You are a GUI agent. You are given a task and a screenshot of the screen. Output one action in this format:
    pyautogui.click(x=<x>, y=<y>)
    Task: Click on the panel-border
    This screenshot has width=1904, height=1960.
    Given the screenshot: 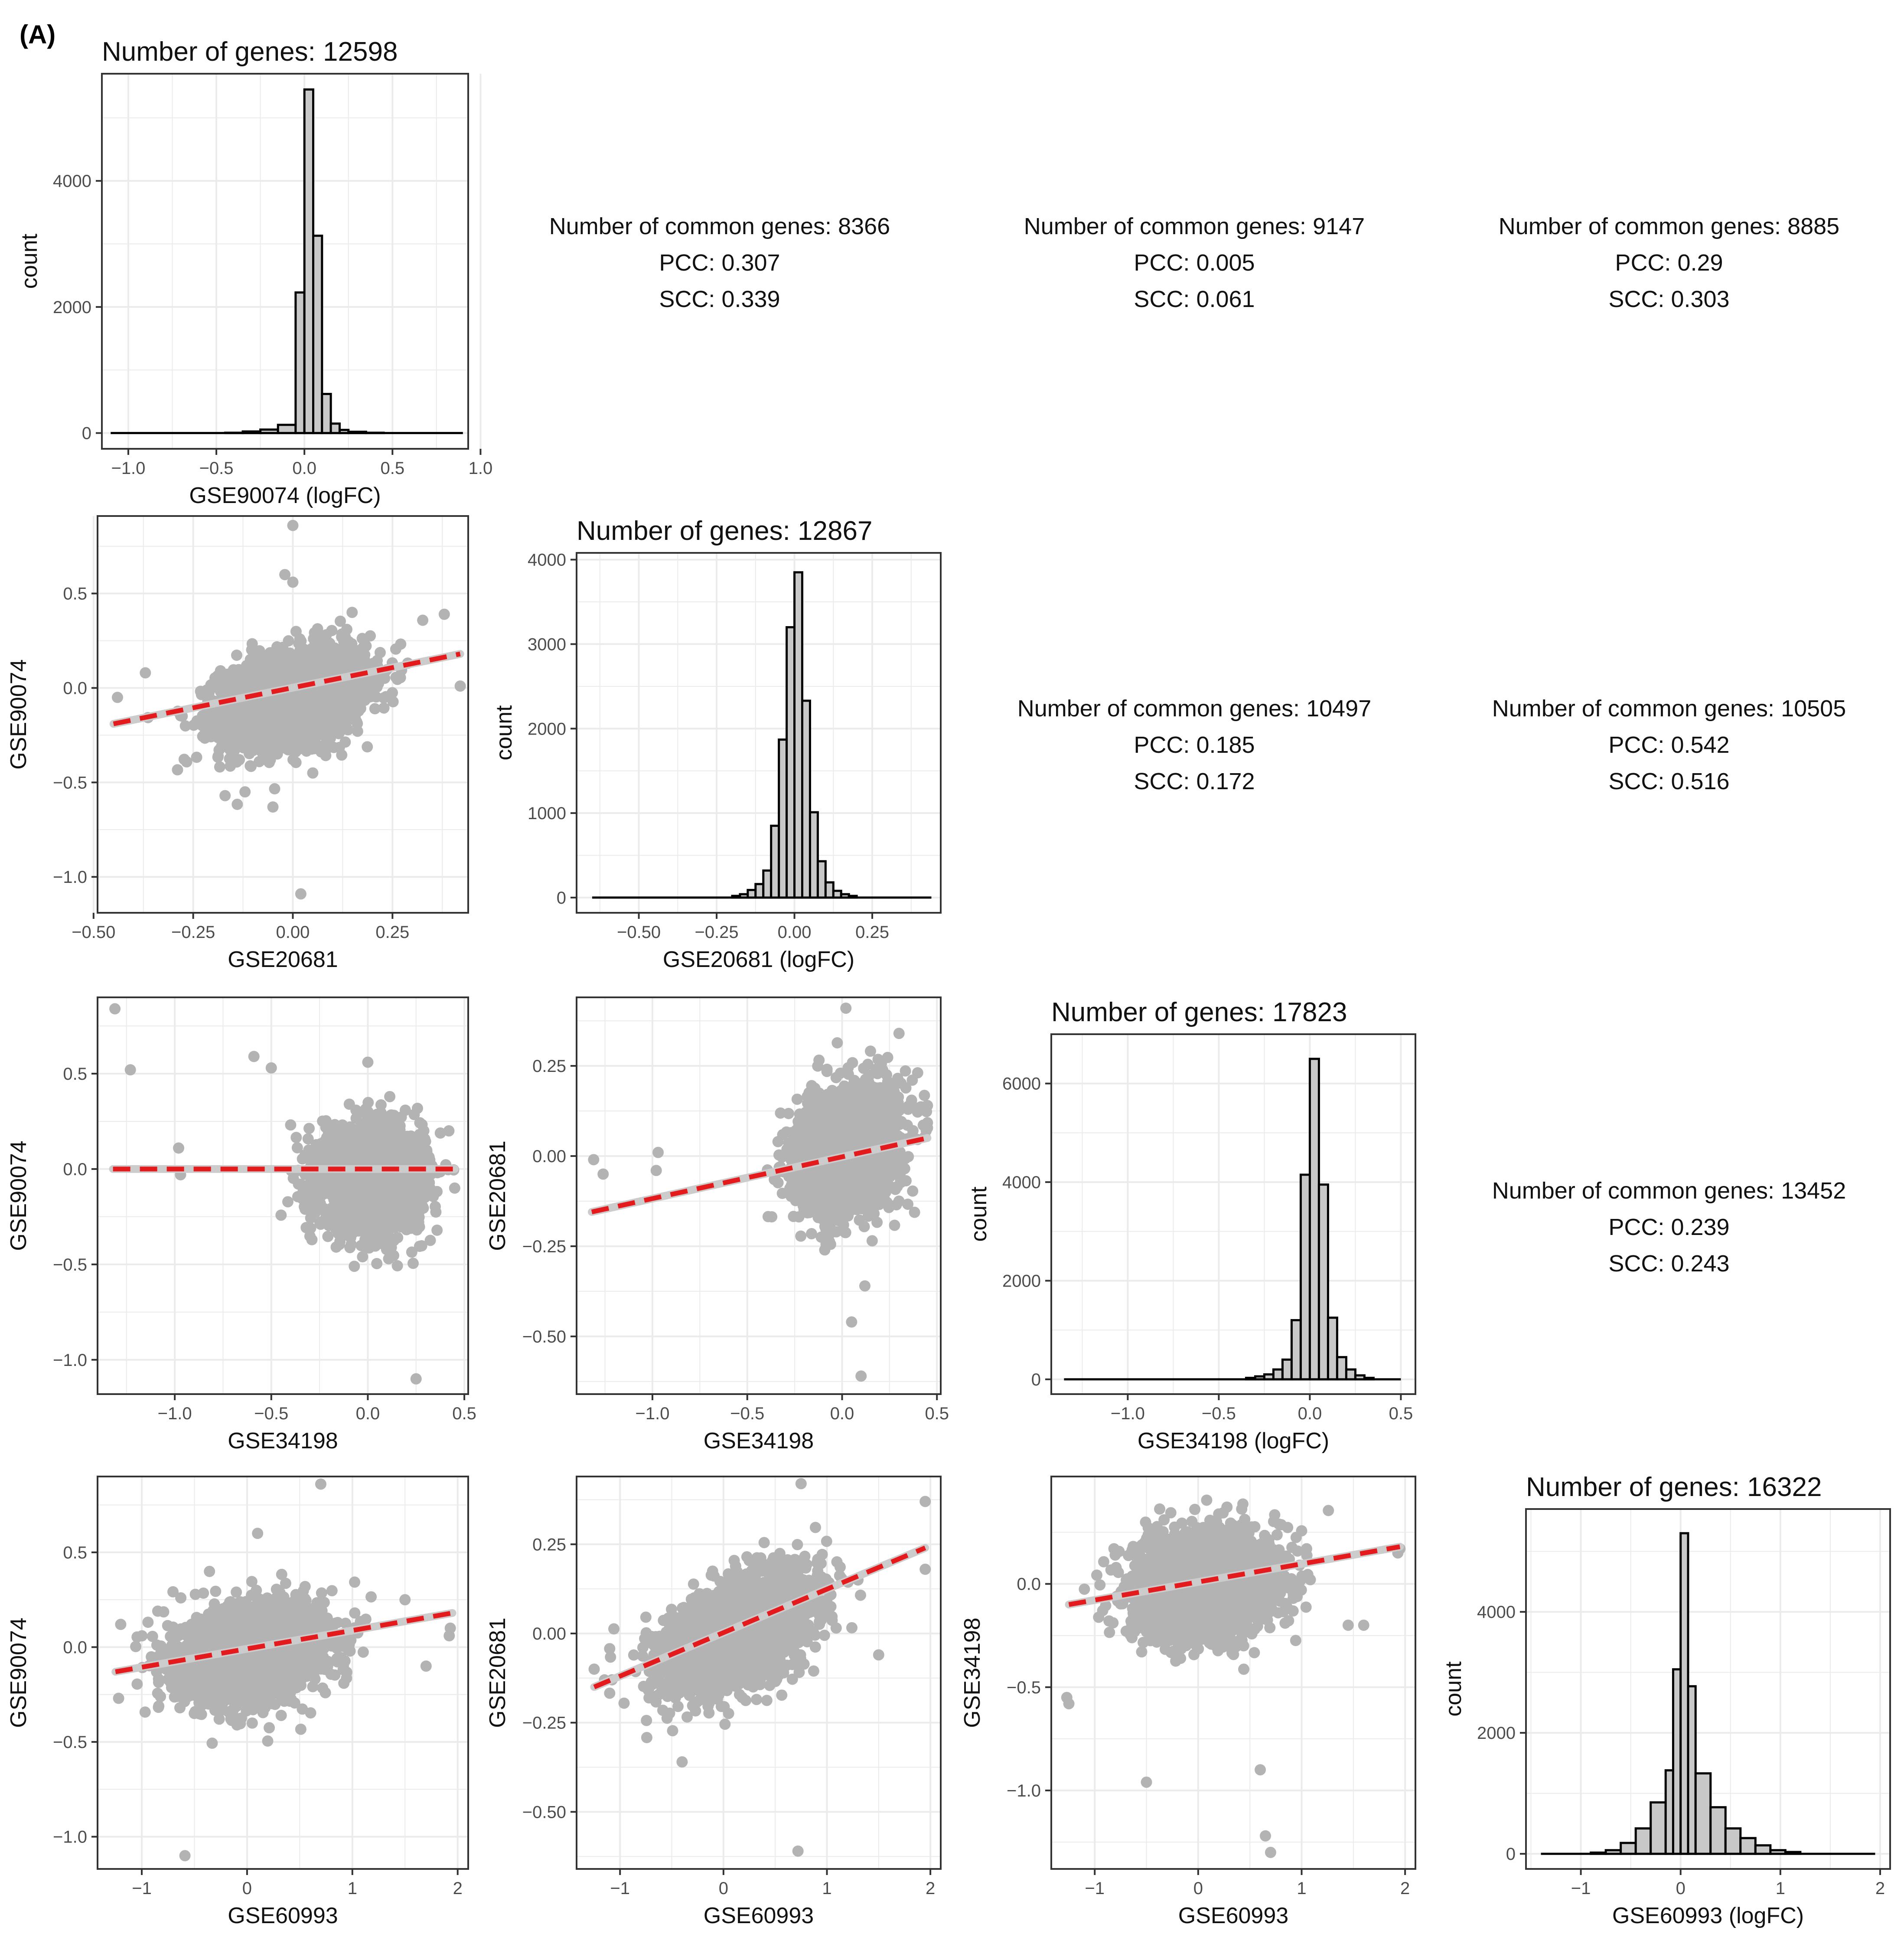 What is the action you would take?
    pyautogui.click(x=1708, y=1689)
    